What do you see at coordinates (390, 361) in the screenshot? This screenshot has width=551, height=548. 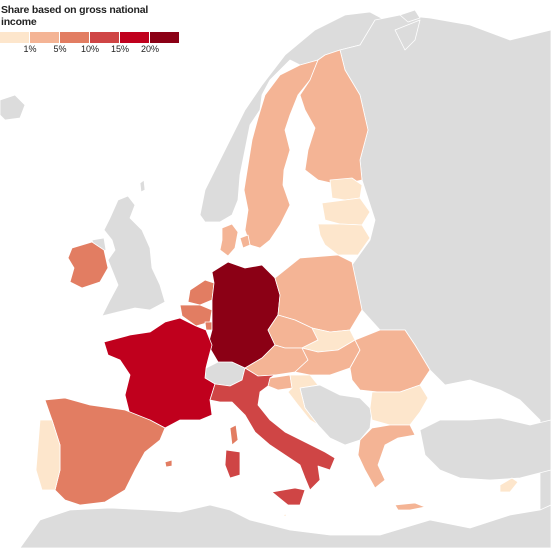 I see `country-romania` at bounding box center [390, 361].